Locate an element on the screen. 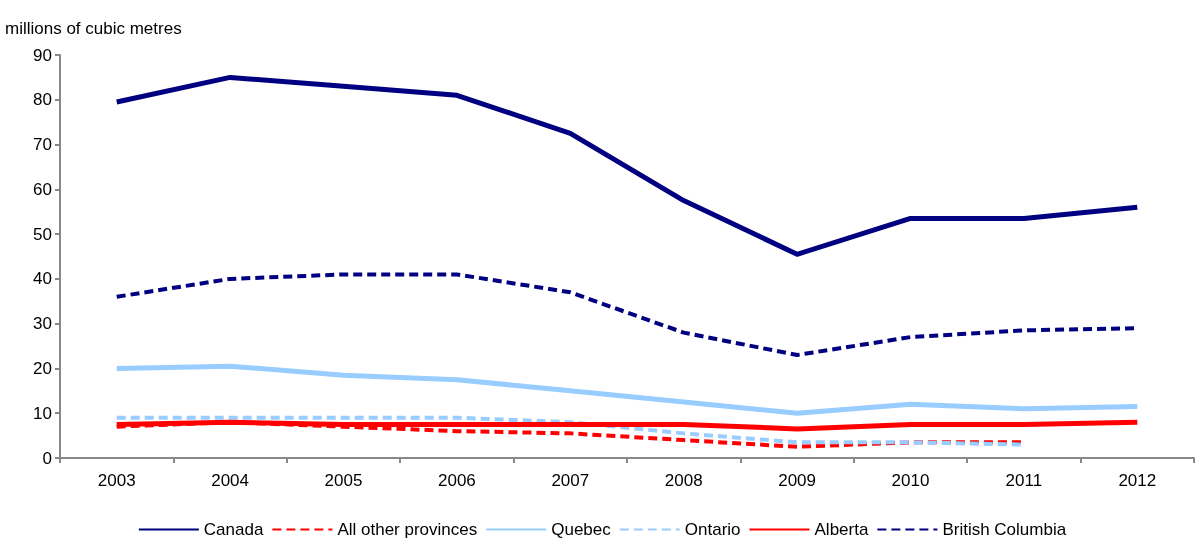  legend-label: Ontario is located at coordinates (712, 529).